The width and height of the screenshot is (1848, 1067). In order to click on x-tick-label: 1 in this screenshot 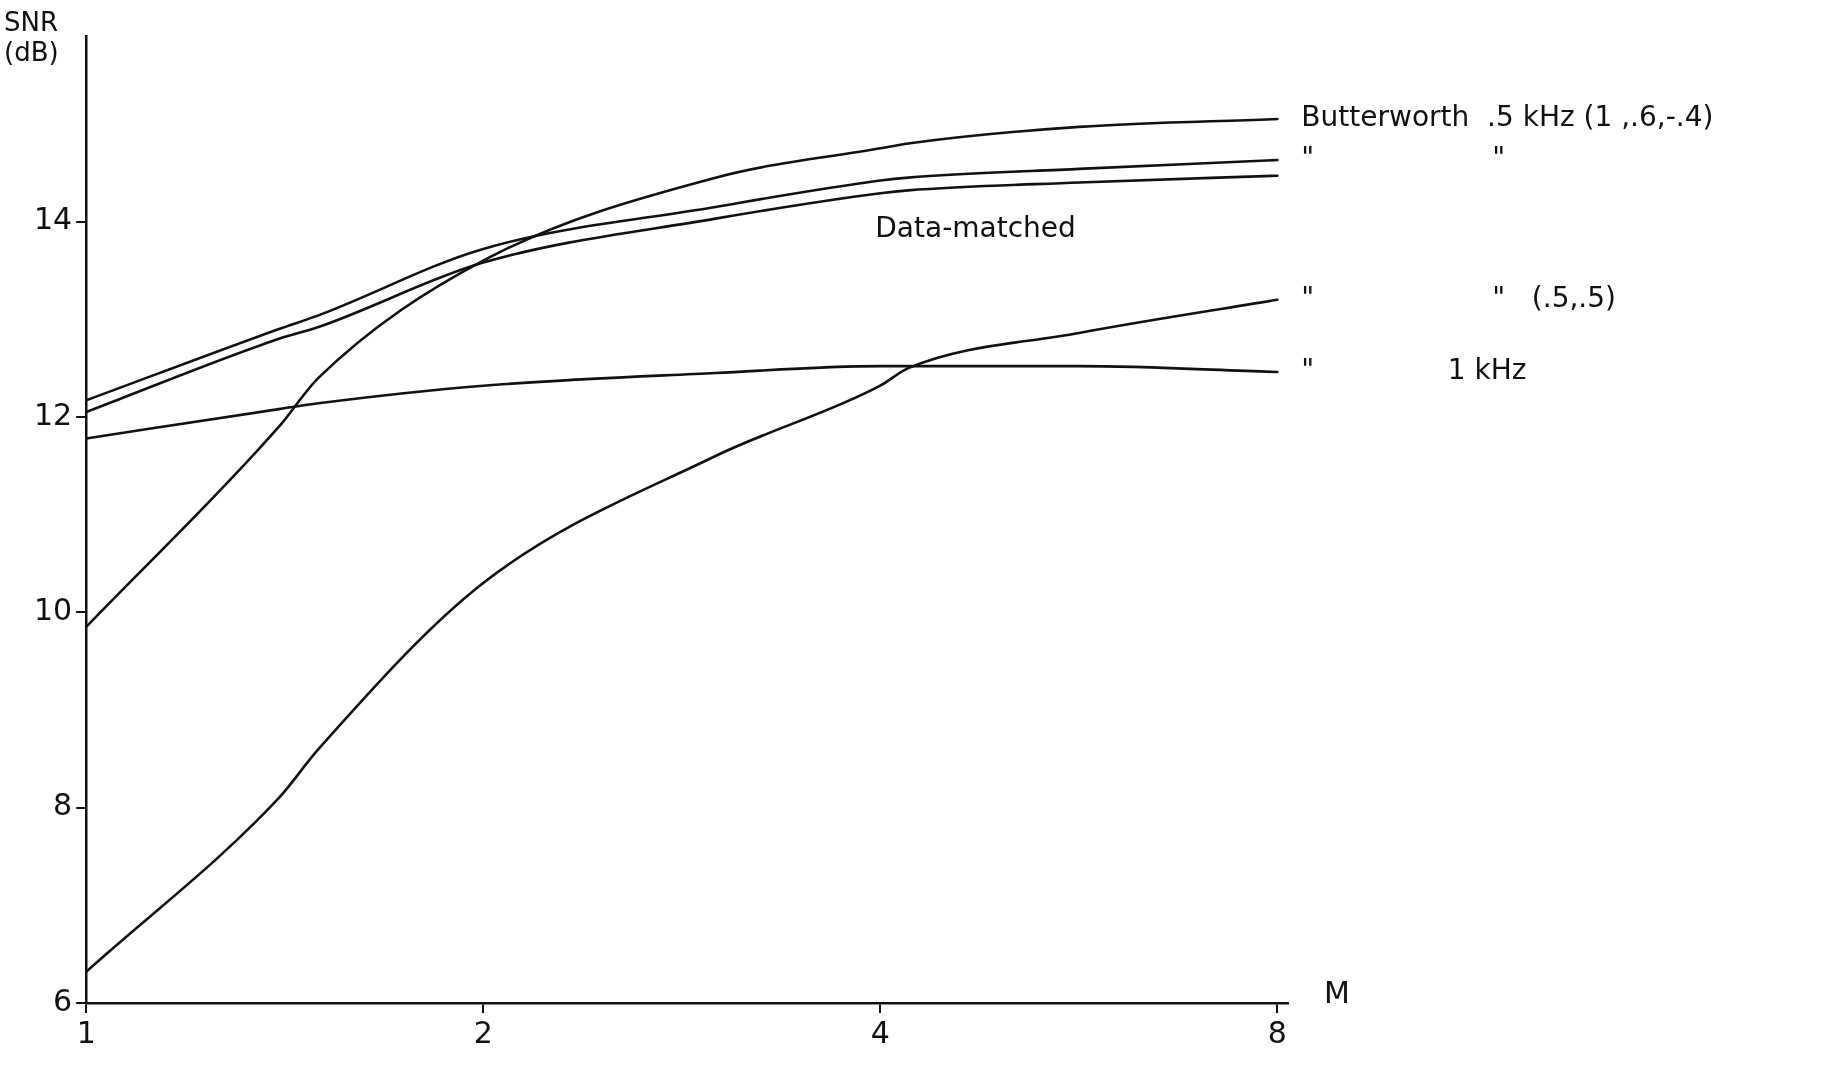, I will do `click(86, 1032)`.